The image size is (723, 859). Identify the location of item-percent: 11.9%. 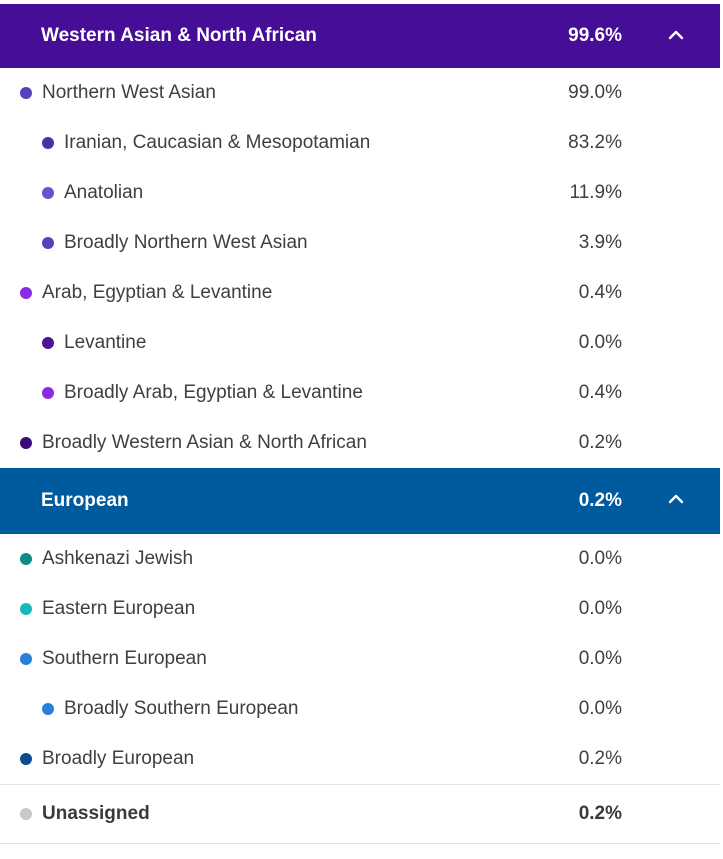
(595, 192).